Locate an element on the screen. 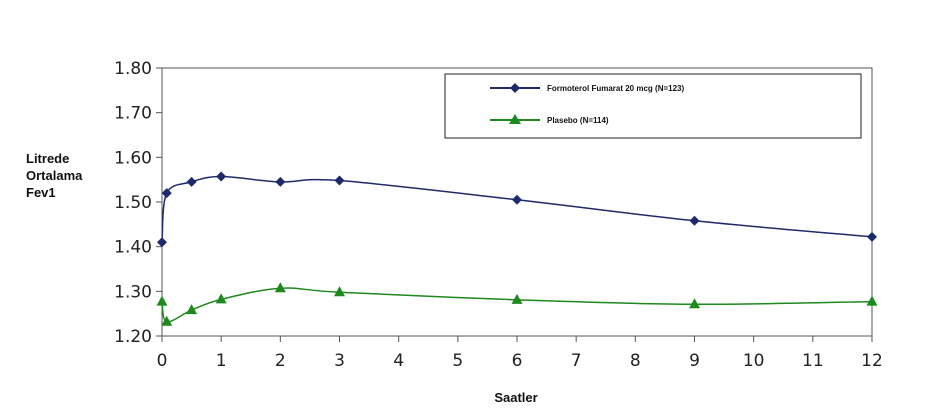 This screenshot has width=944, height=414. y-axis-title-line-3: Fev1 is located at coordinates (41, 192).